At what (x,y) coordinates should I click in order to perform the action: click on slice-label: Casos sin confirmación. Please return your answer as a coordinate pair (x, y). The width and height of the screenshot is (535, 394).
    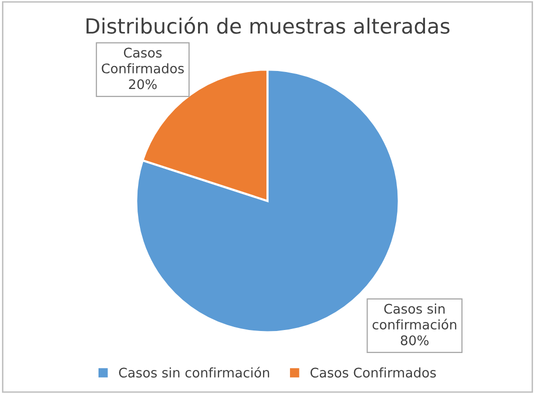
    Looking at the image, I should click on (414, 317).